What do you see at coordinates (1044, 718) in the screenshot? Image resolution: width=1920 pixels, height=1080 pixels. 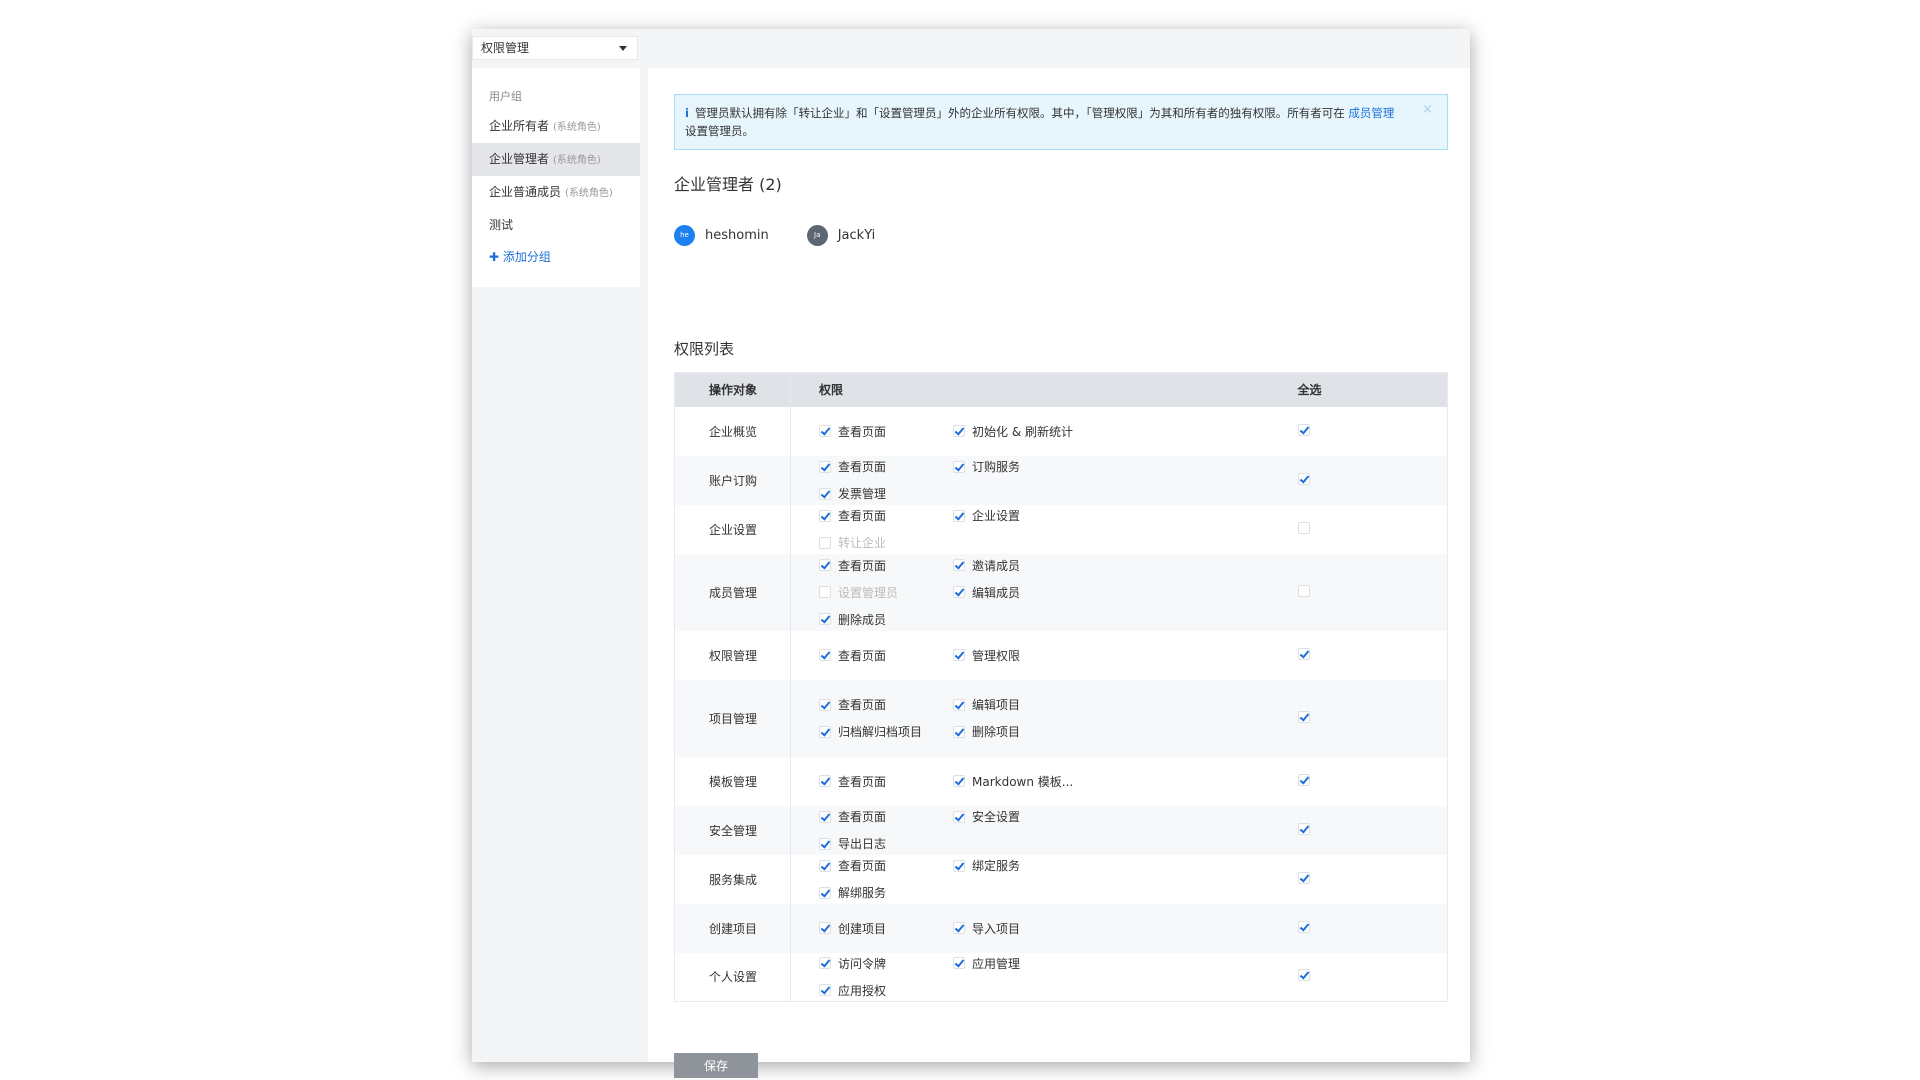 I see `permission-cell: 查看页面 编辑项目归档解归档项目 删除项目` at bounding box center [1044, 718].